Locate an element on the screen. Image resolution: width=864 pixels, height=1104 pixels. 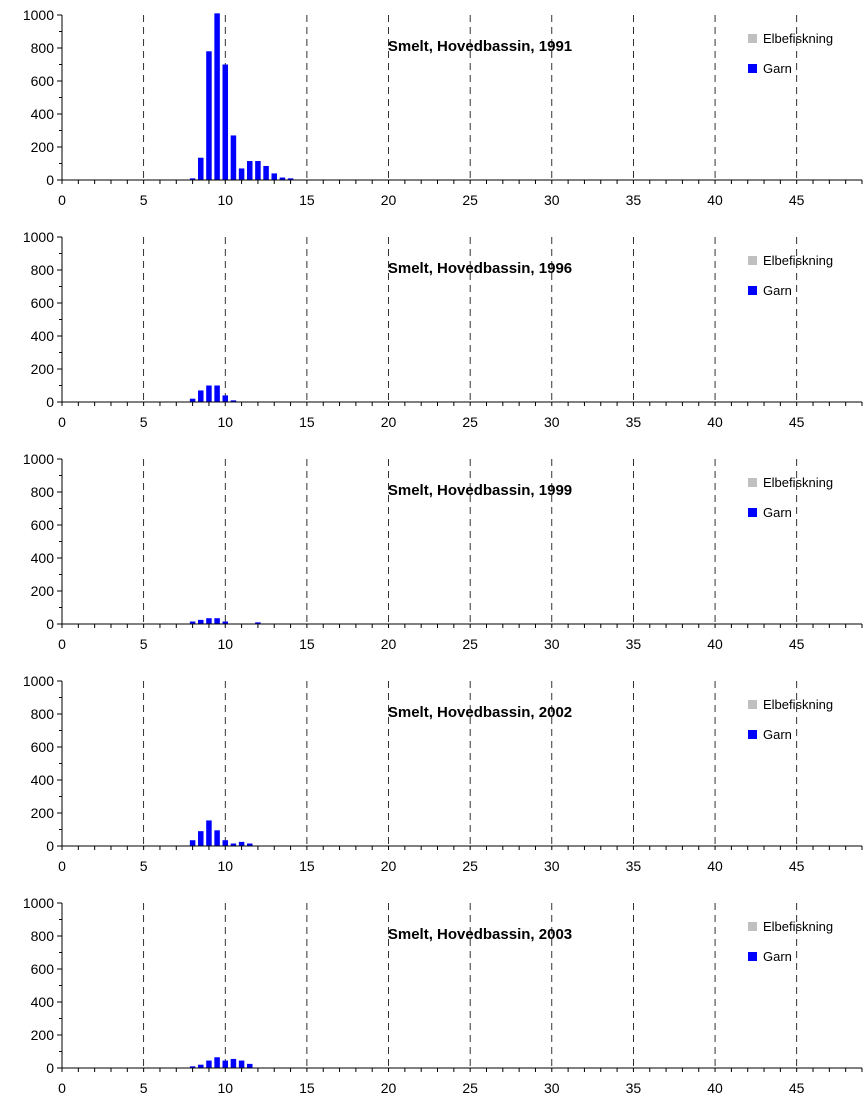
x-tick-label: 45 is located at coordinates (797, 1088).